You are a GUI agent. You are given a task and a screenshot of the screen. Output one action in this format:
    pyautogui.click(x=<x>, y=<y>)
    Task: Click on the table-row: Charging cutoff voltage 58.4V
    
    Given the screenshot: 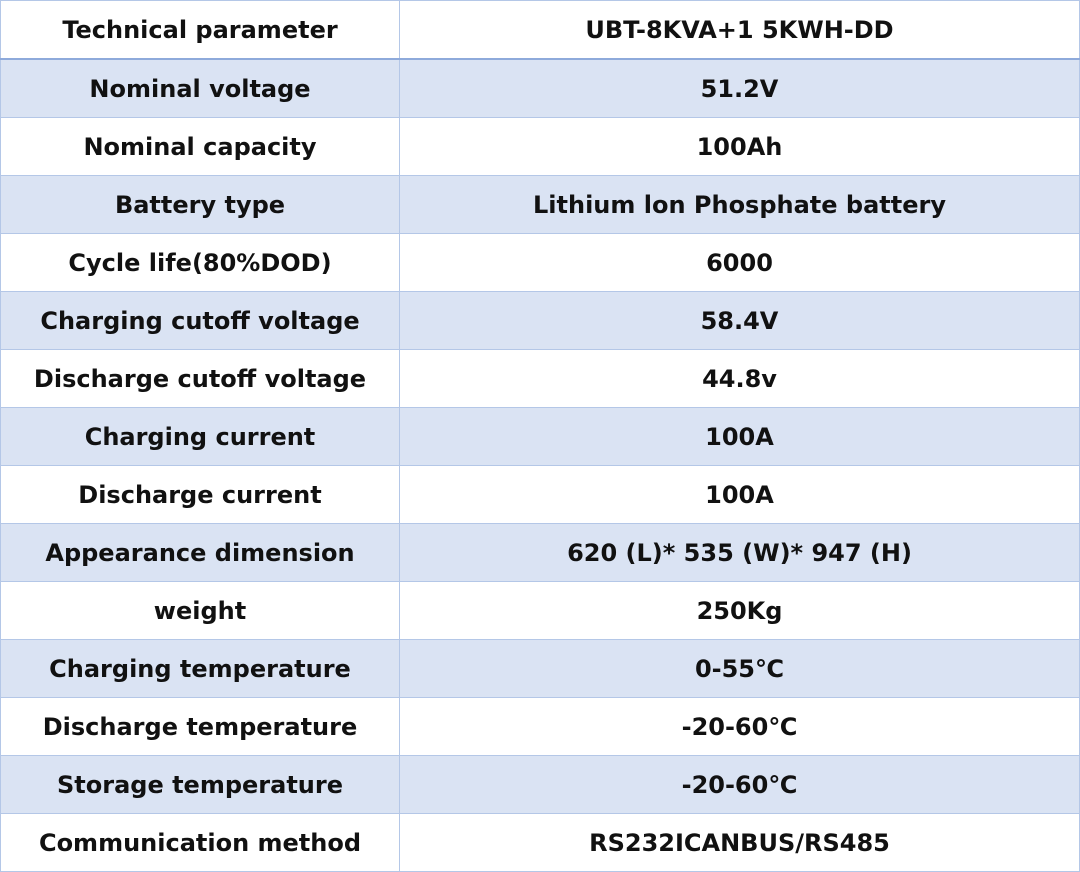 What is the action you would take?
    pyautogui.click(x=540, y=320)
    